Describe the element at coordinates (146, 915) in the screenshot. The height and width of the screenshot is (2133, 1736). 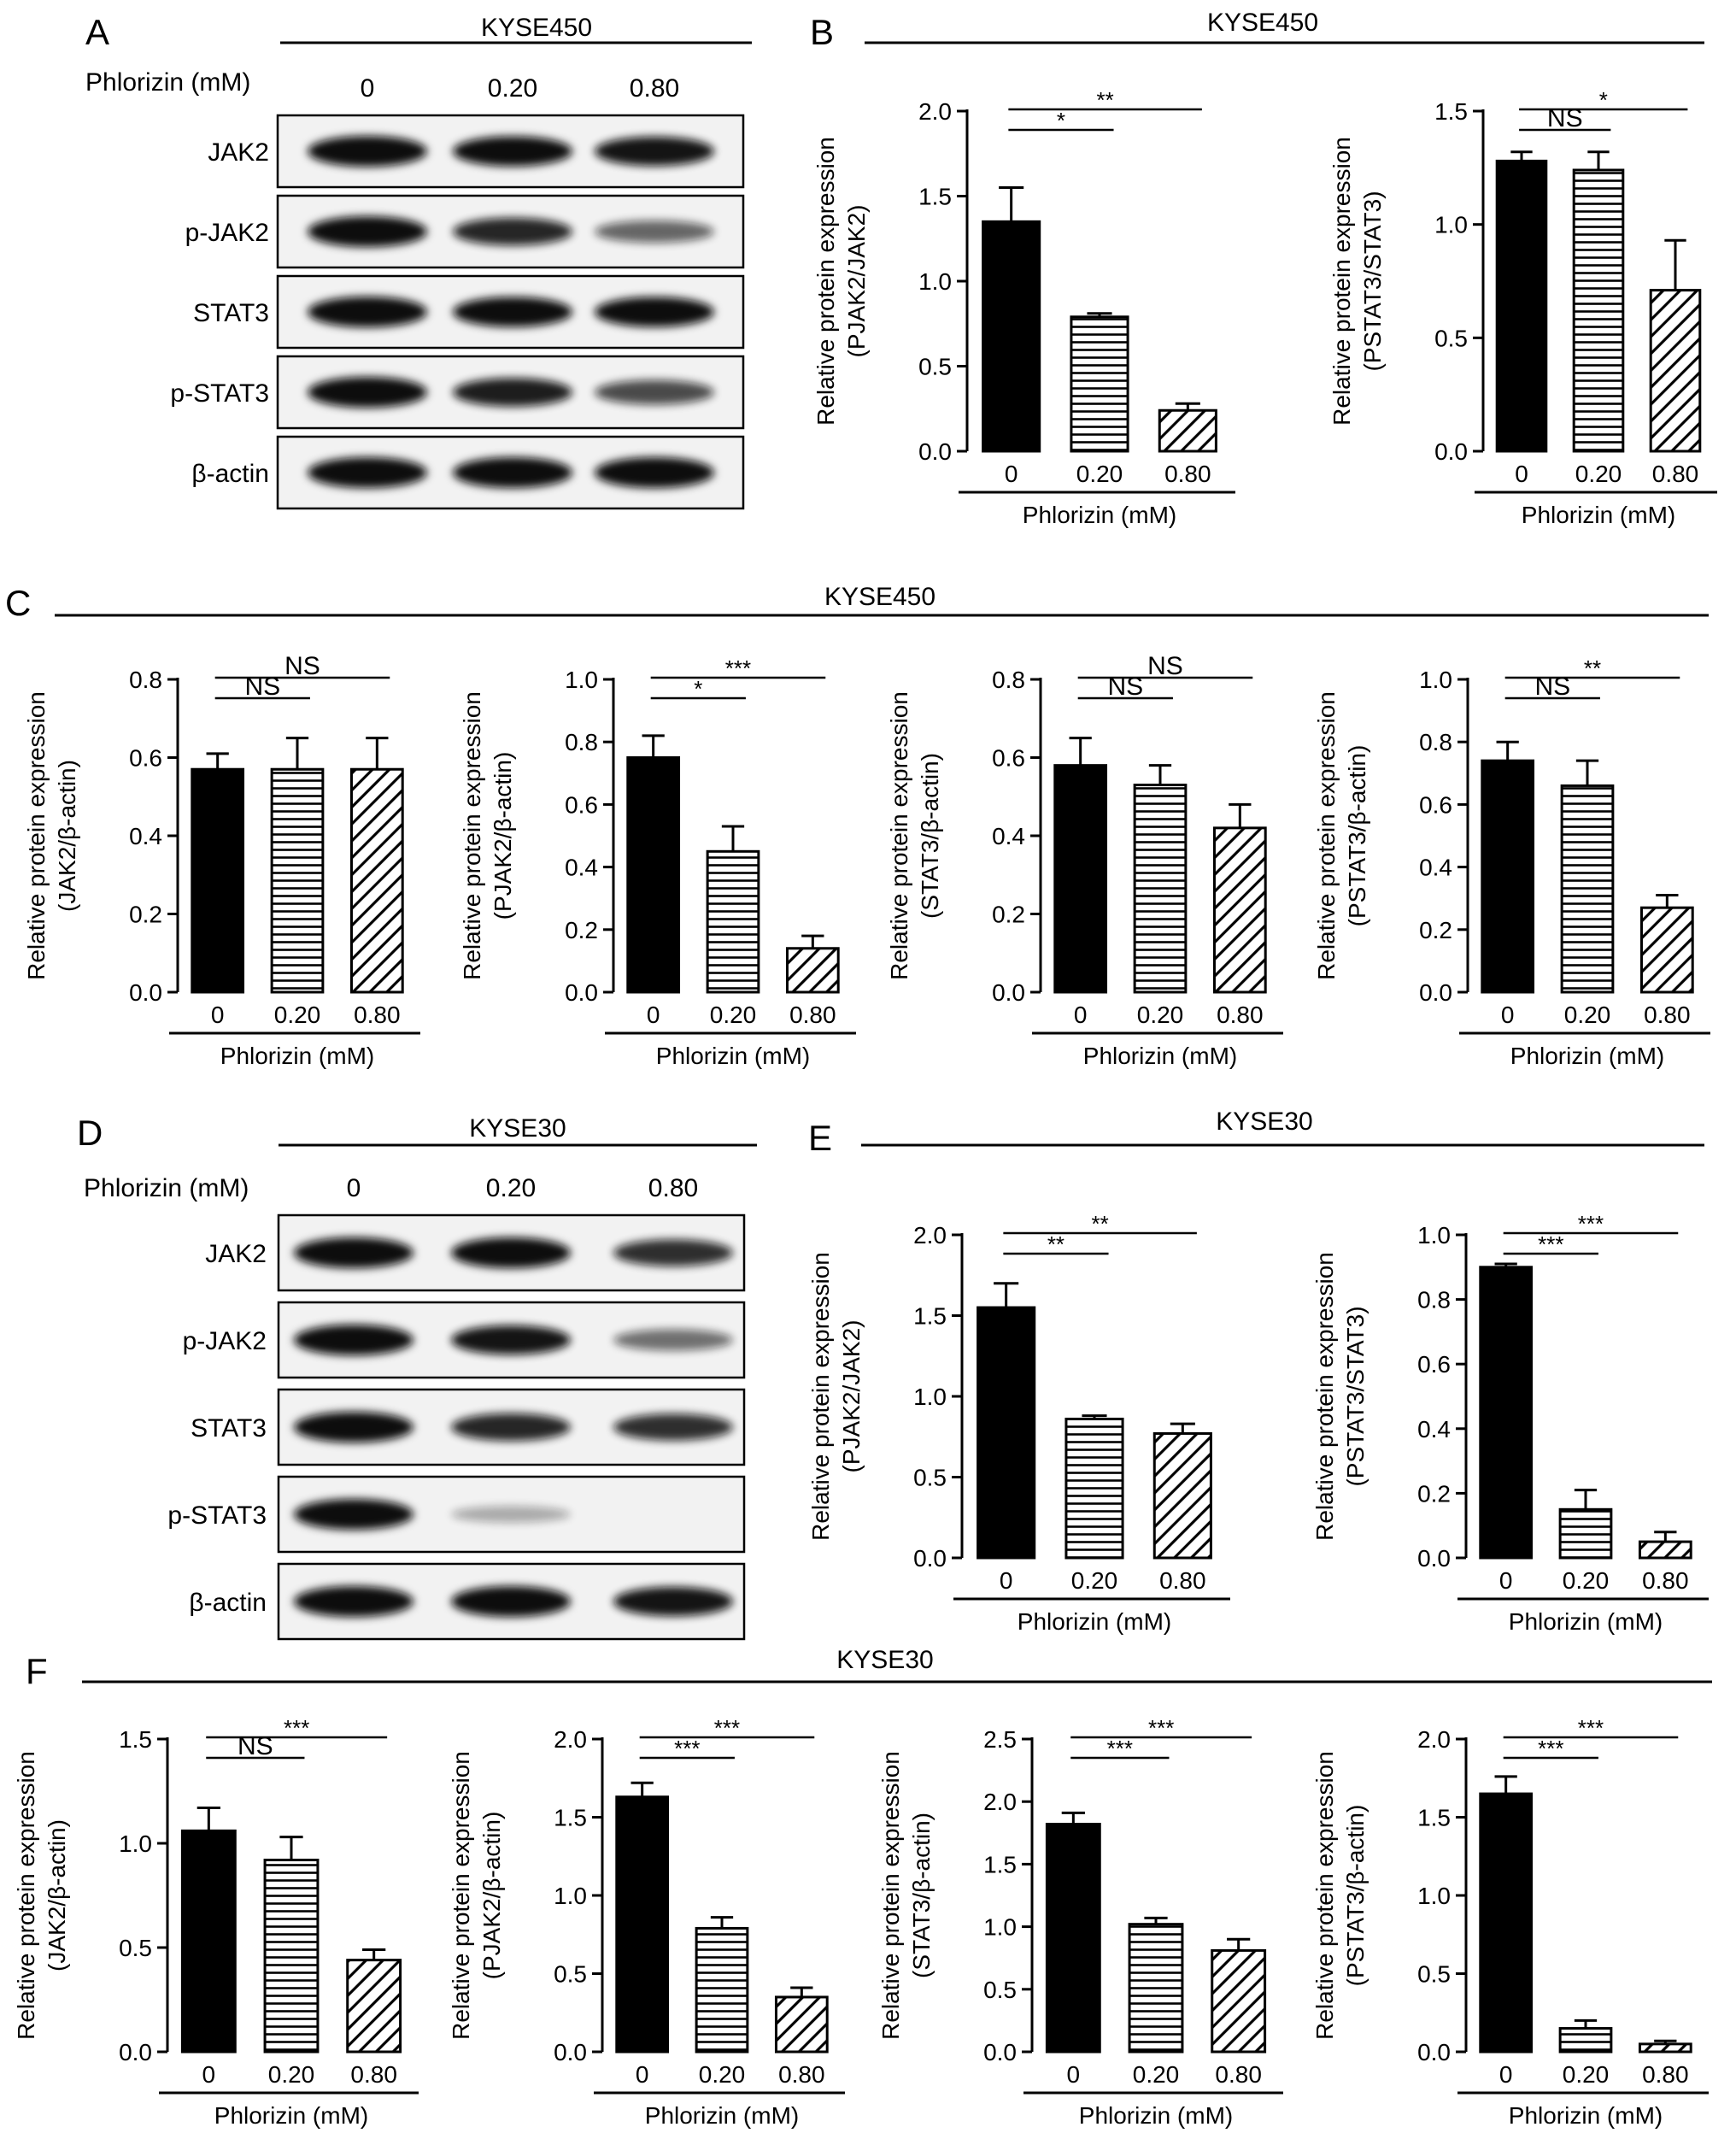
I see `y-tick-label: 0.2` at that location.